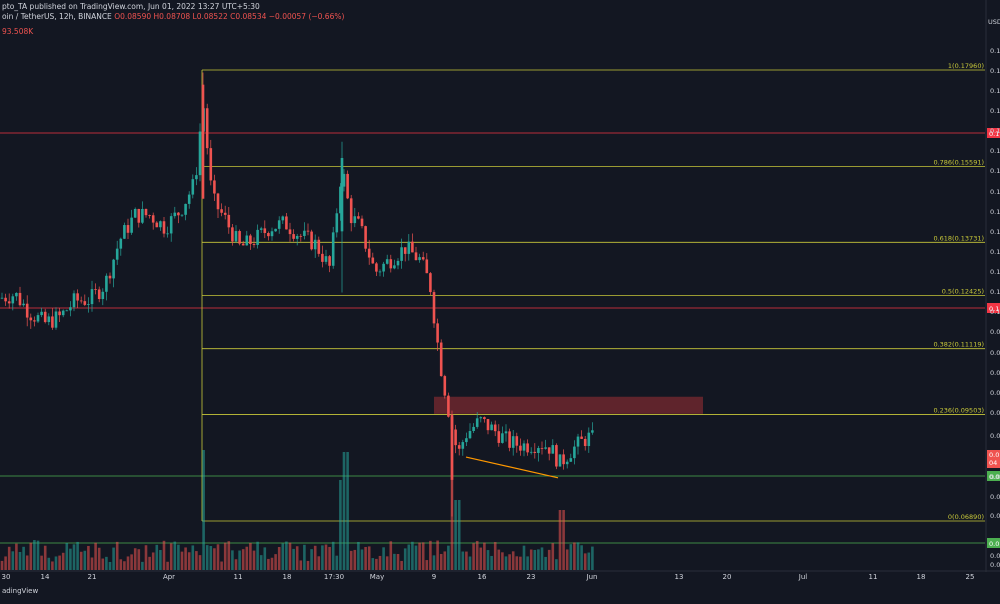 Image resolution: width=1000 pixels, height=604 pixels. I want to click on tradingview-brand: adingView, so click(20, 591).